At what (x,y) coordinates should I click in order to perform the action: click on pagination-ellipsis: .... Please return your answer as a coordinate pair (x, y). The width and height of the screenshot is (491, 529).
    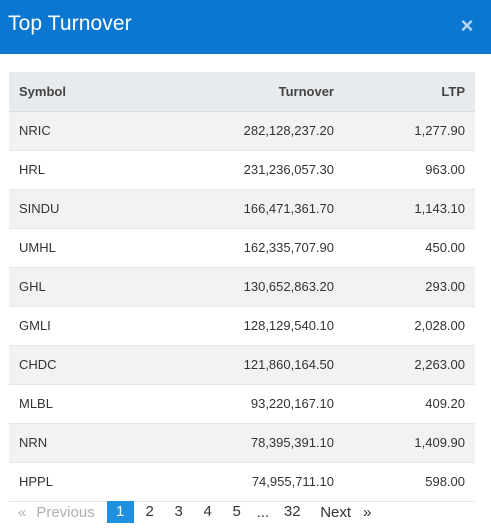
    Looking at the image, I should click on (263, 512).